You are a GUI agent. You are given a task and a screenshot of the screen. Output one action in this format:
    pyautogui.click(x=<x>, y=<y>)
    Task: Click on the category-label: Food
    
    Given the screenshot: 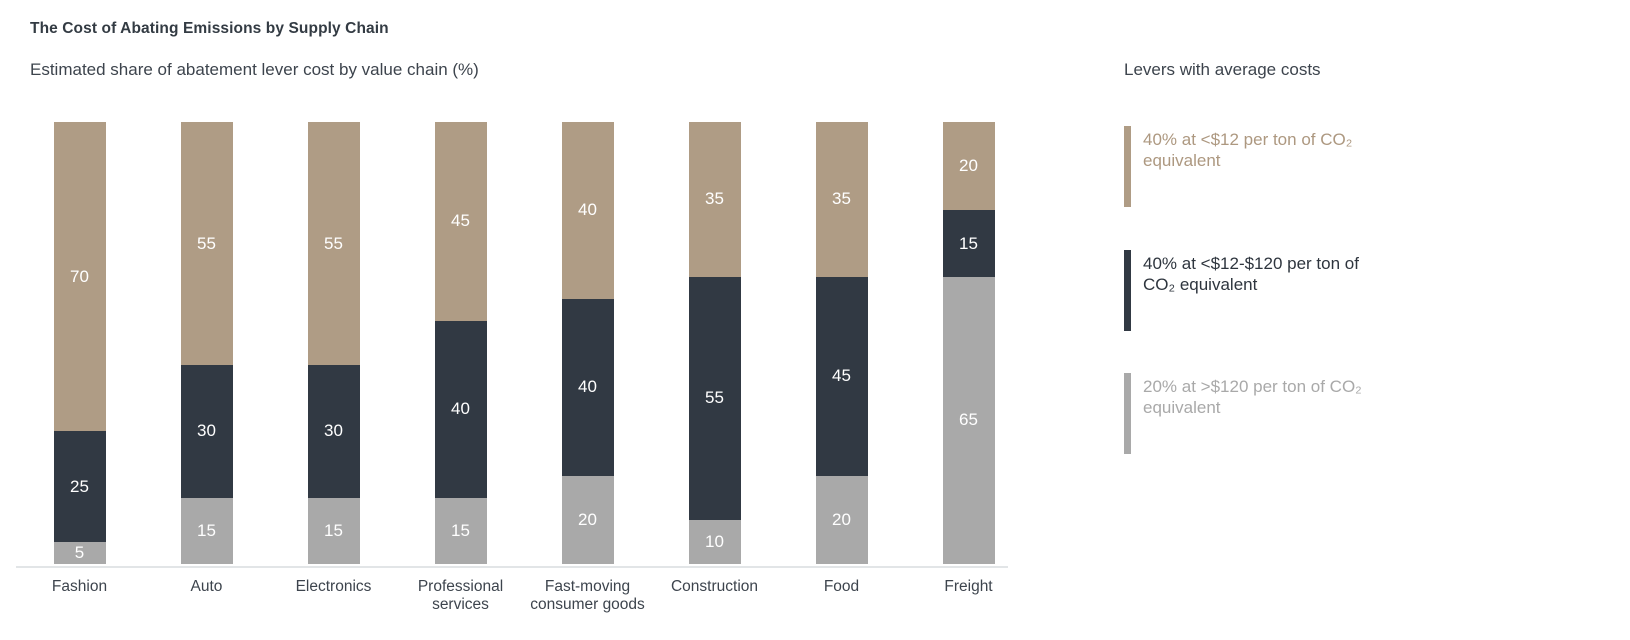 What is the action you would take?
    pyautogui.click(x=841, y=586)
    